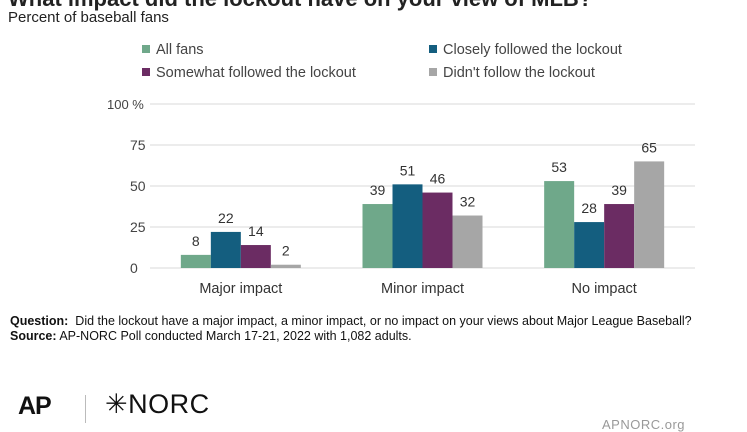  What do you see at coordinates (33, 336) in the screenshot?
I see `source-label: Source:` at bounding box center [33, 336].